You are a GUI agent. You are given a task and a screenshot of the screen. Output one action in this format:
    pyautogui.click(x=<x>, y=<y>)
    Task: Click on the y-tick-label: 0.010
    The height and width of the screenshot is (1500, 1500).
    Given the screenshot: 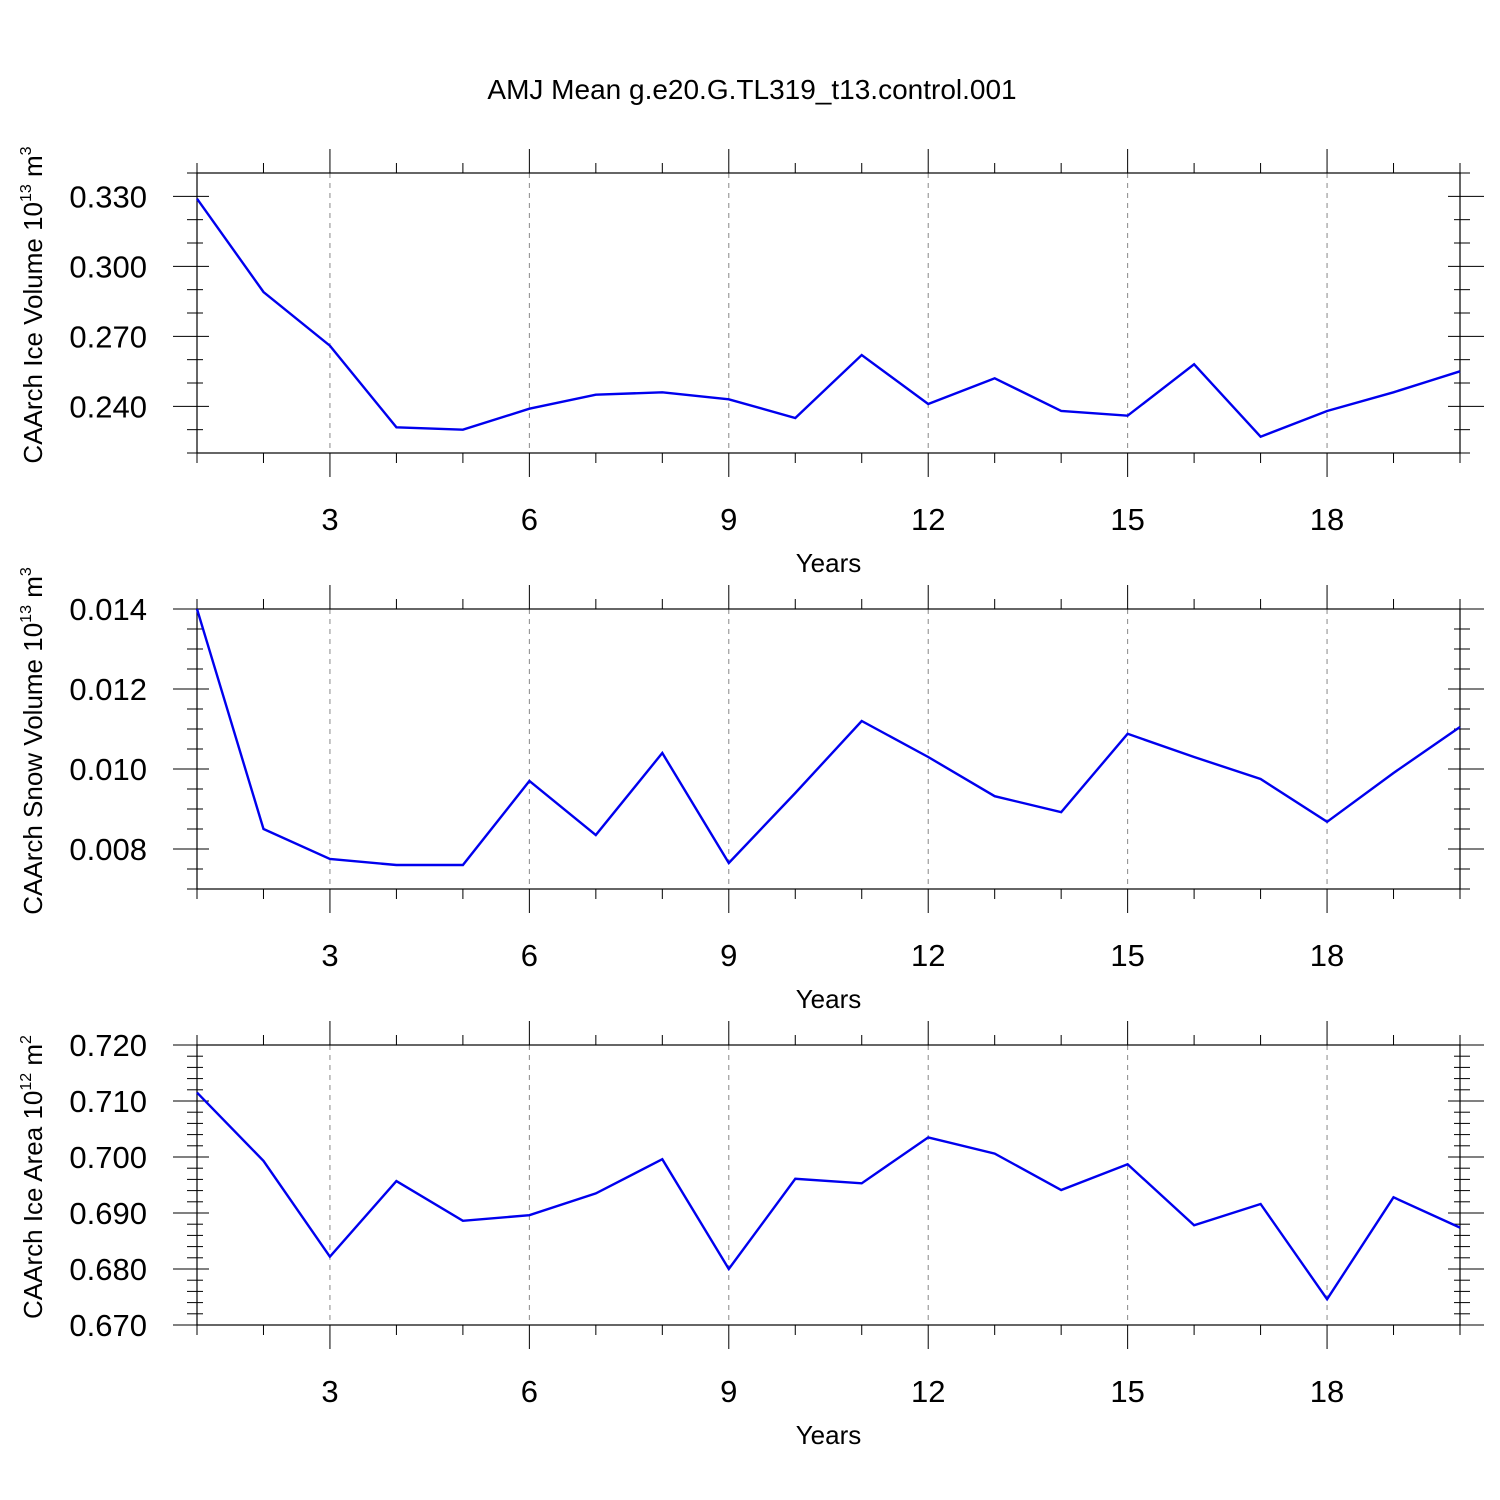 What is the action you would take?
    pyautogui.click(x=108, y=769)
    